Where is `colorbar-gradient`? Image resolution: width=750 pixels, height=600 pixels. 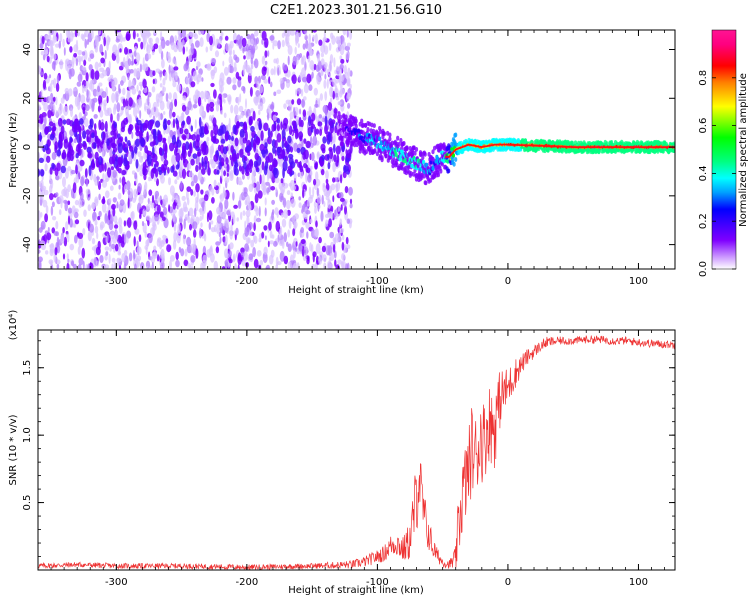
colorbar-gradient is located at coordinates (724, 149).